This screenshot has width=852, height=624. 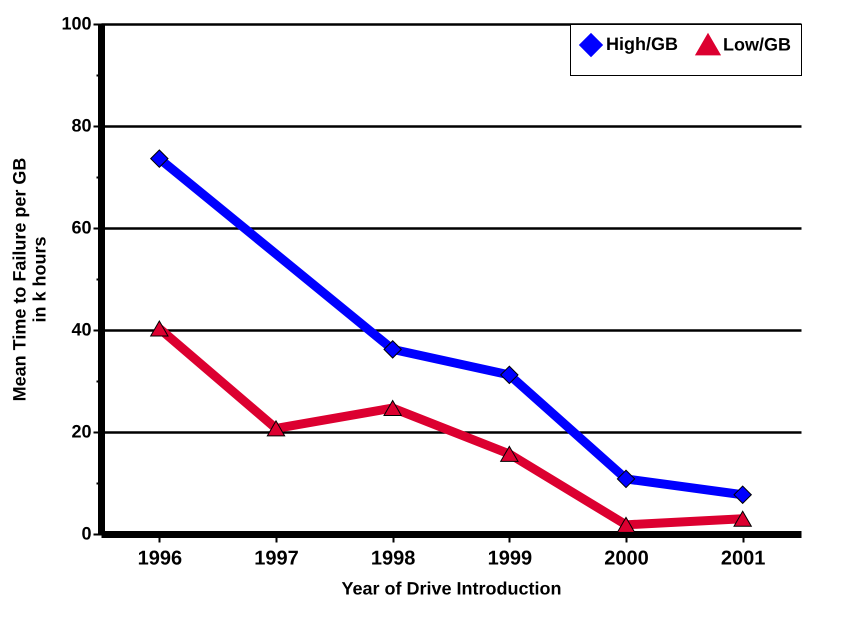 I want to click on x-tick-label: 1997, so click(x=276, y=559).